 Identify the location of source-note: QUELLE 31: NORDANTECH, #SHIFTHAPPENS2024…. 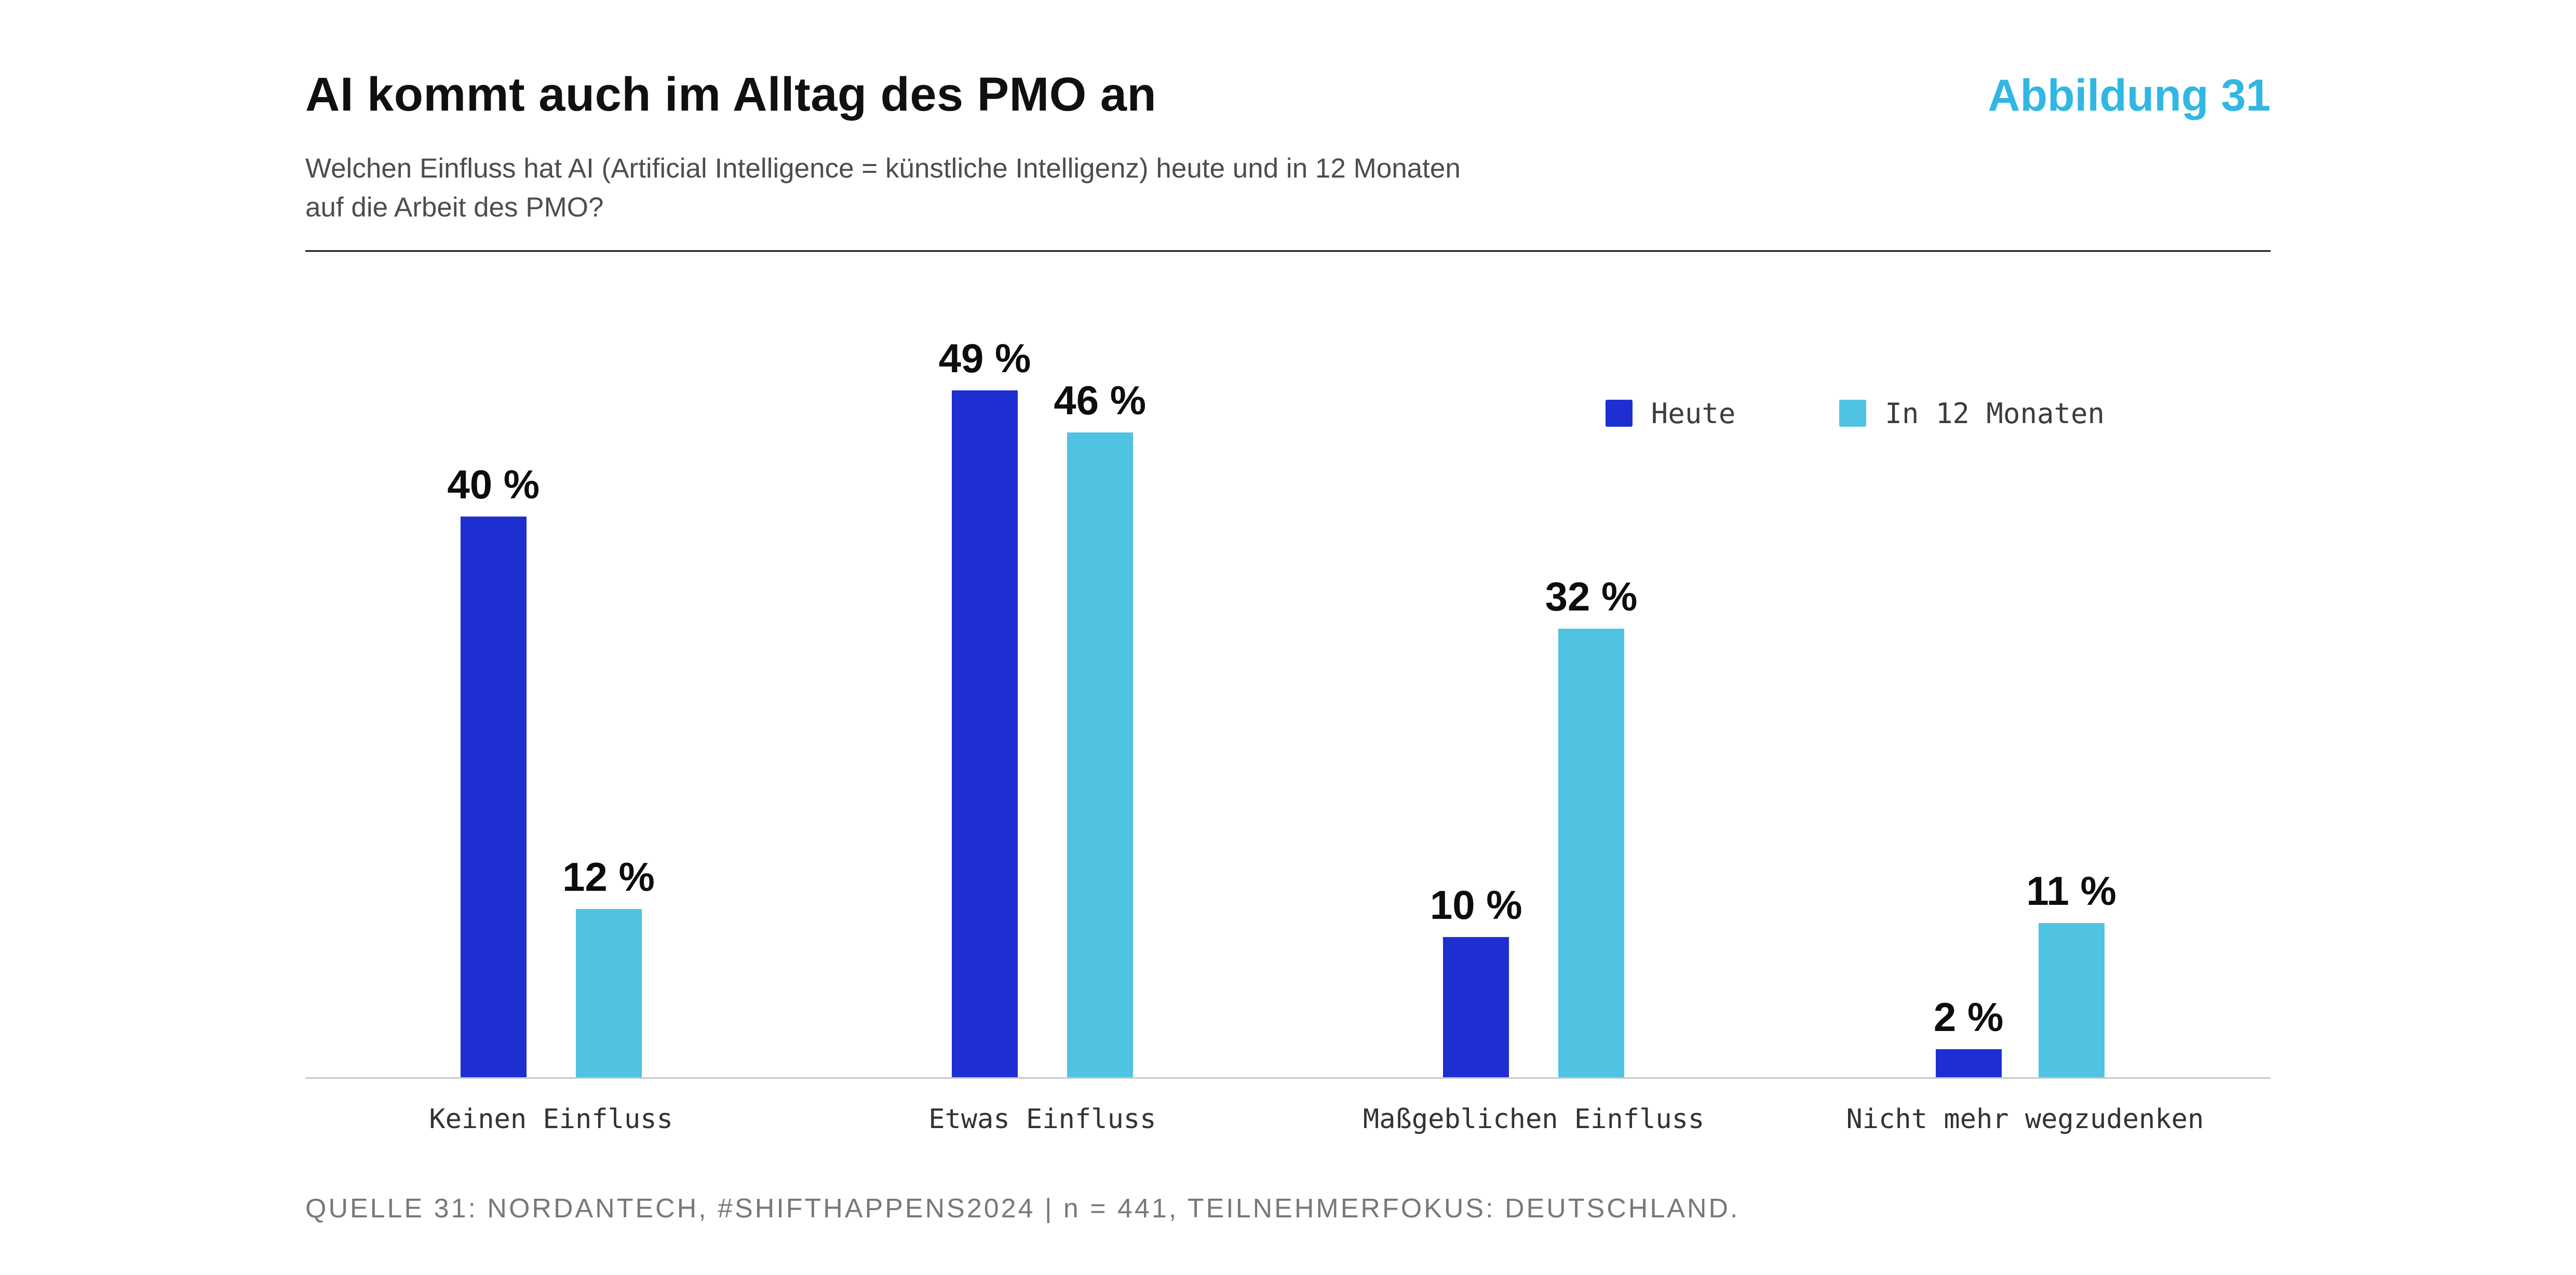
(1022, 1208).